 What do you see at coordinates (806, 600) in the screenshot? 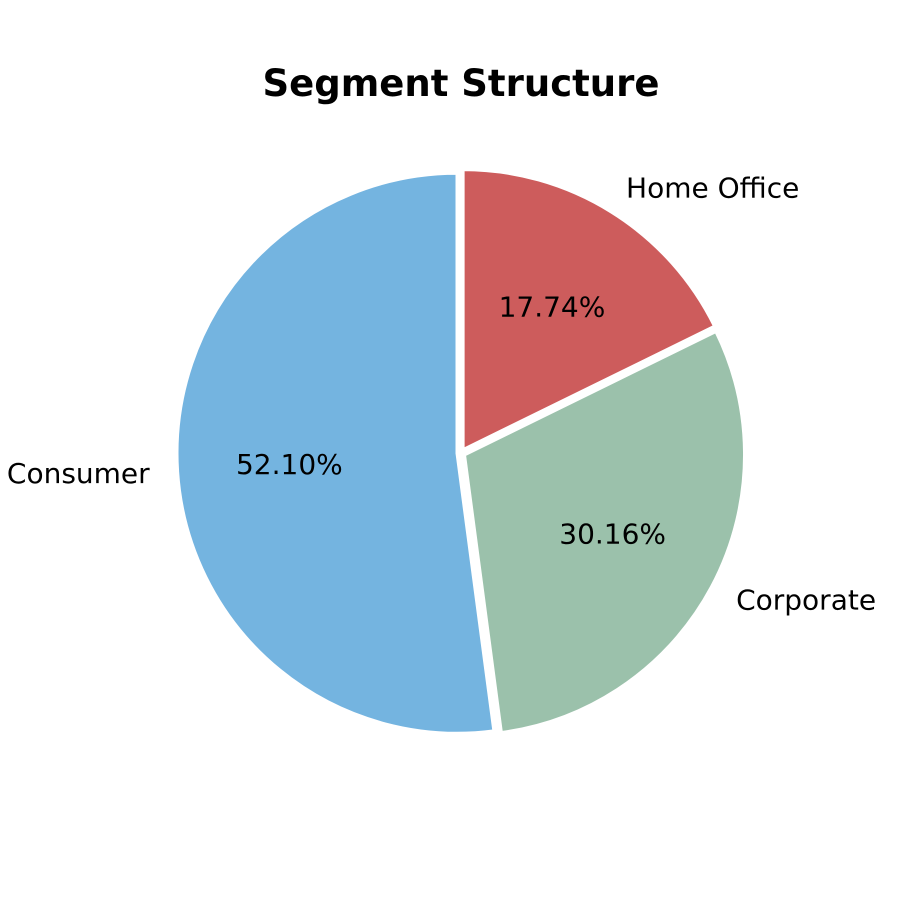
I see `category-label-corporate: Corporate` at bounding box center [806, 600].